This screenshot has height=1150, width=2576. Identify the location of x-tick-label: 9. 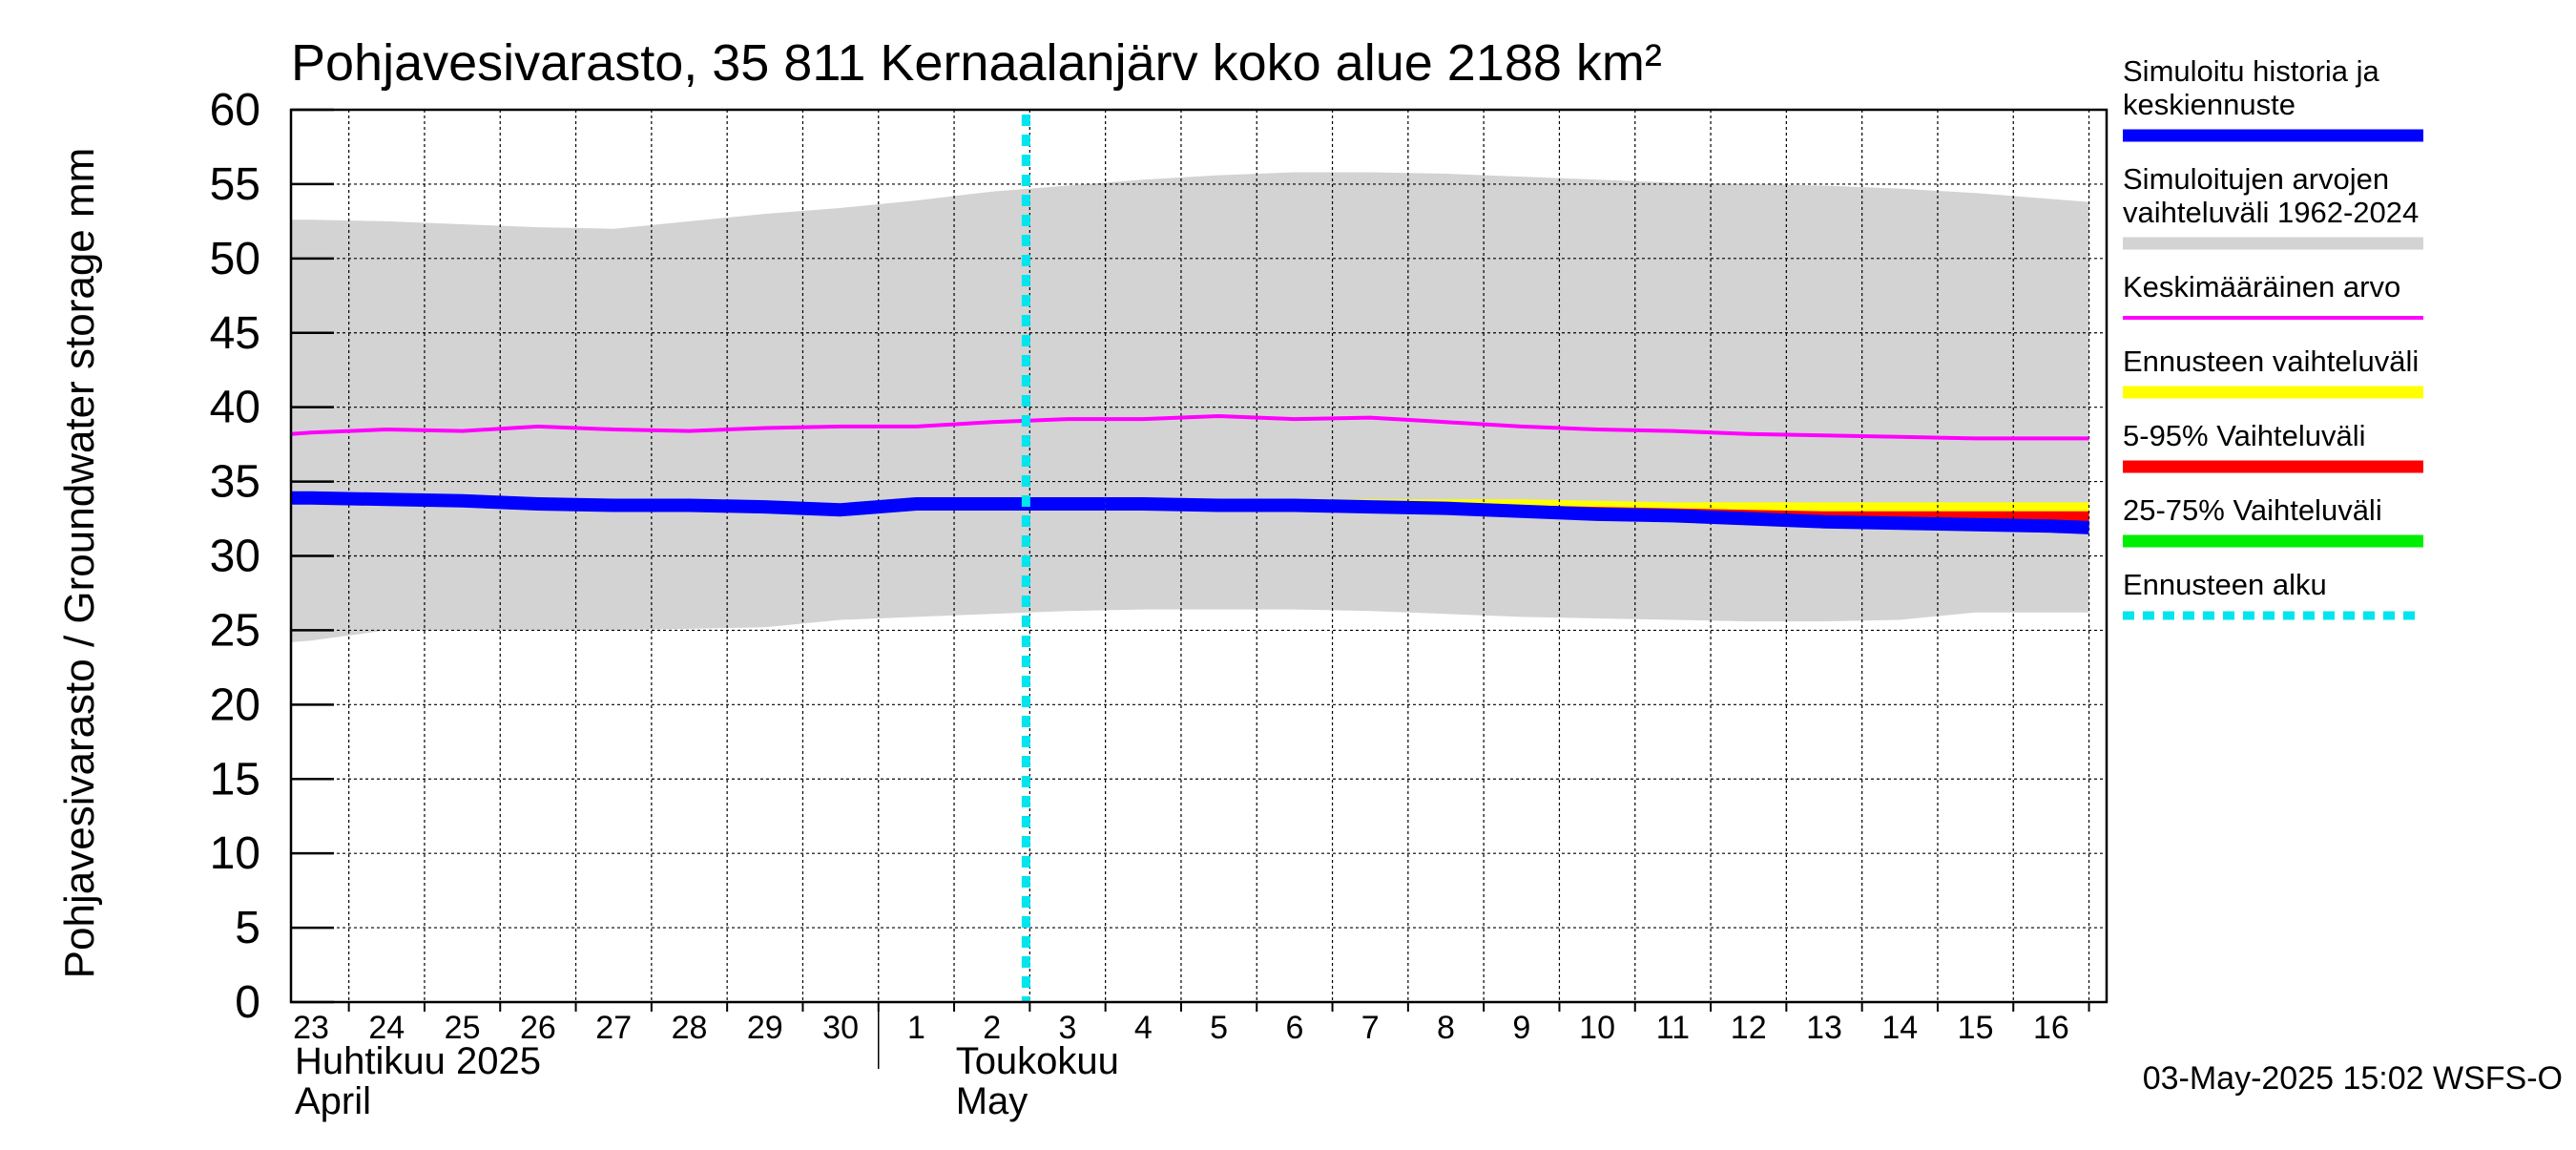
(1521, 1028).